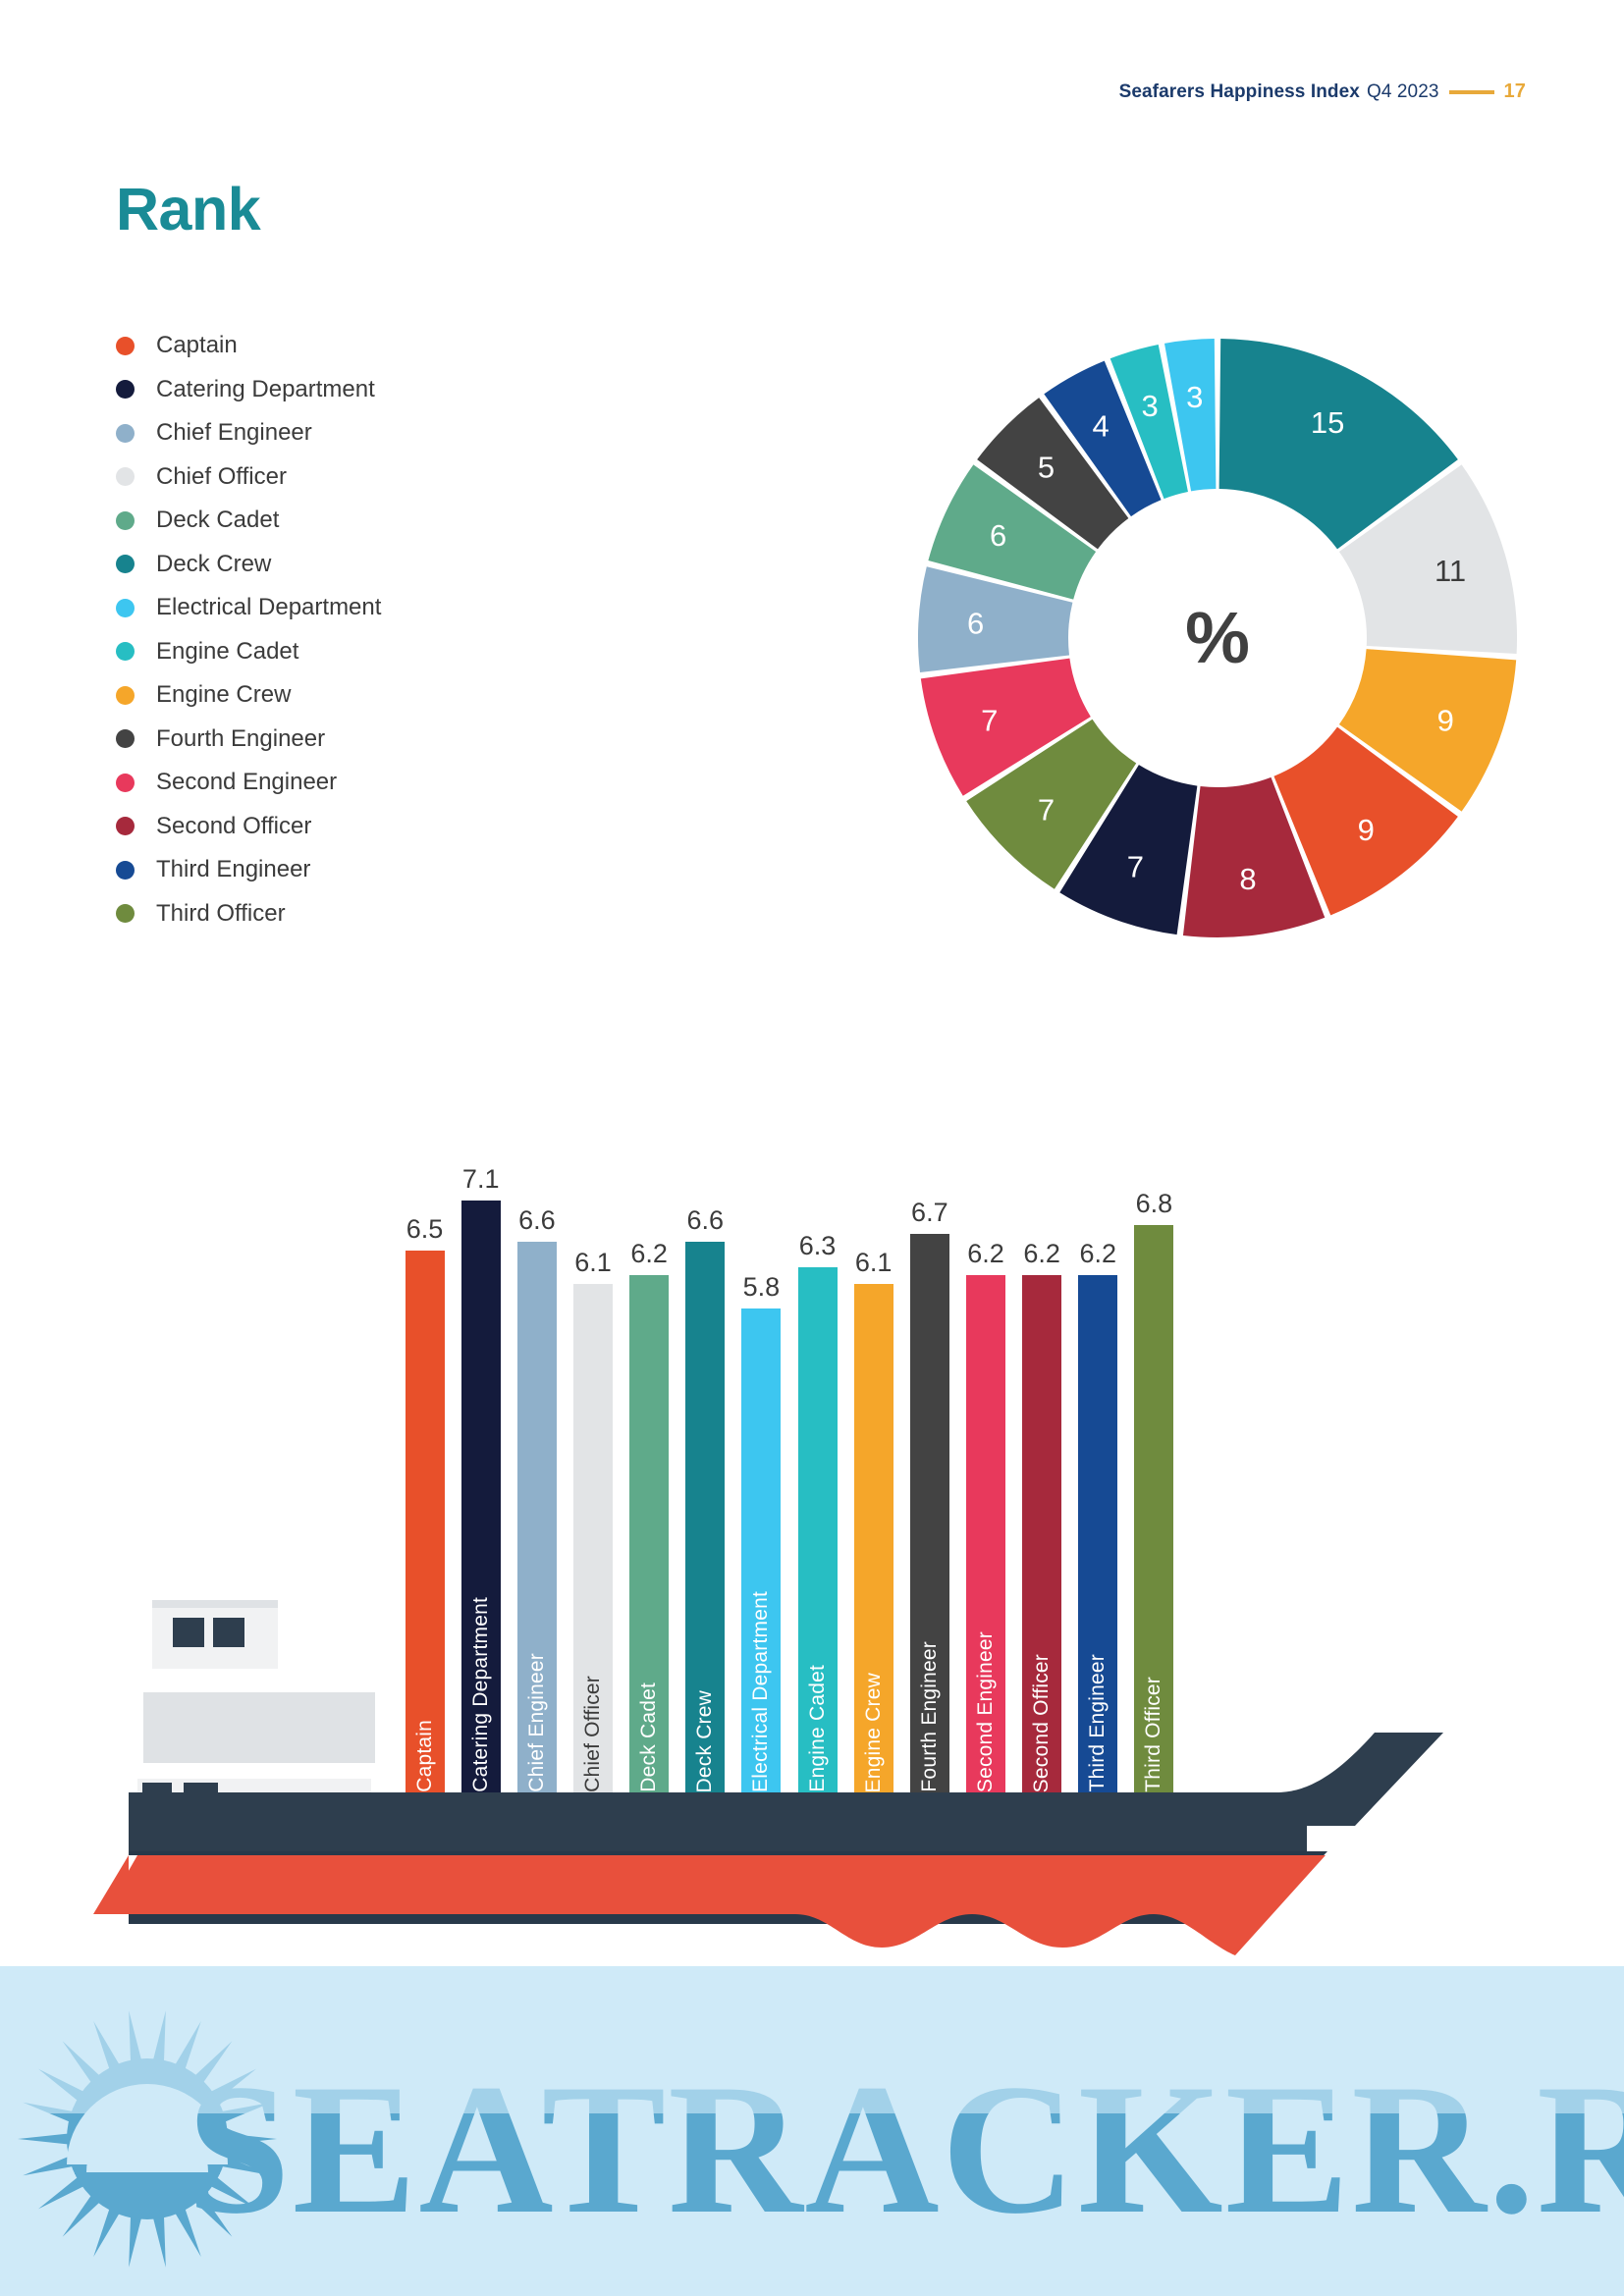 This screenshot has height=2296, width=1624. Describe the element at coordinates (817, 1529) in the screenshot. I see `bar-rect: Engine Cadet` at that location.